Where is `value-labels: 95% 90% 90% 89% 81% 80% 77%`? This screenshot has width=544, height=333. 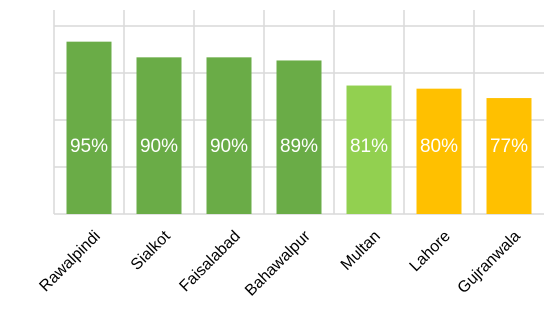 value-labels: 95% 90% 90% 89% 81% 80% 77% is located at coordinates (299, 146).